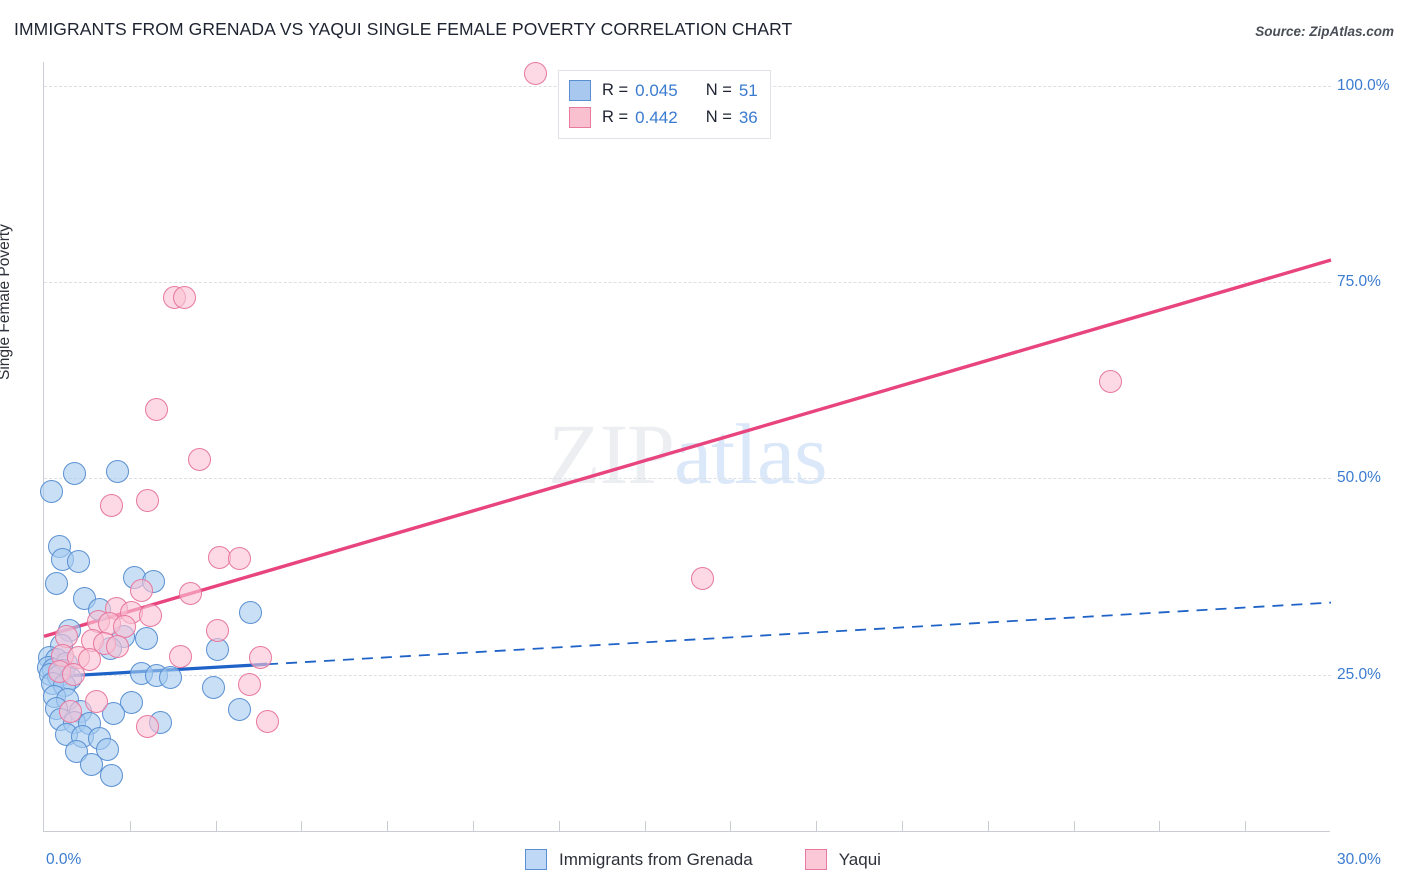 This screenshot has height=892, width=1406. Describe the element at coordinates (1359, 478) in the screenshot. I see `y-axis-tick-label: 50.0%` at that location.